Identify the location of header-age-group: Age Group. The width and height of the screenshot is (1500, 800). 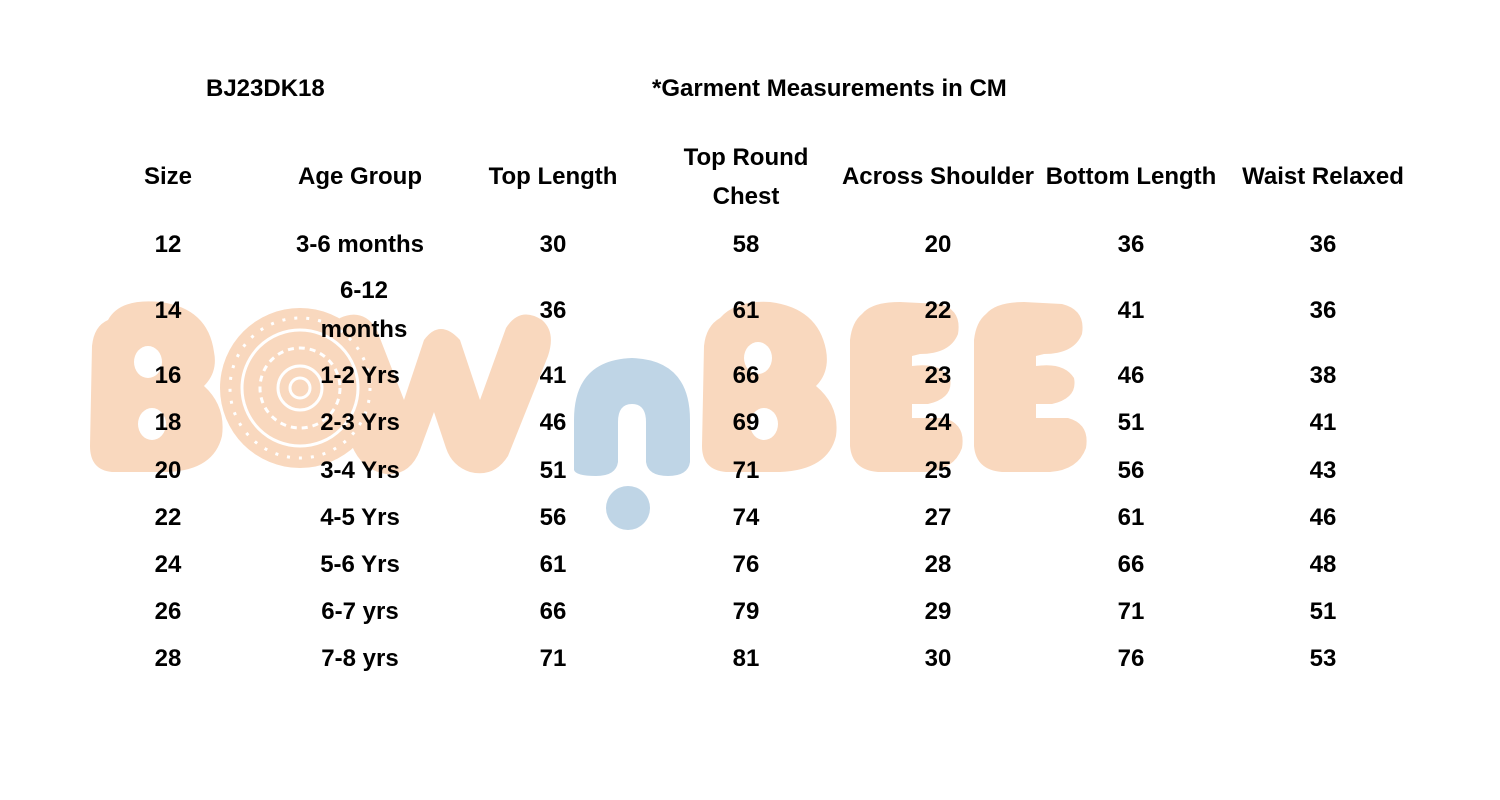
(360, 176).